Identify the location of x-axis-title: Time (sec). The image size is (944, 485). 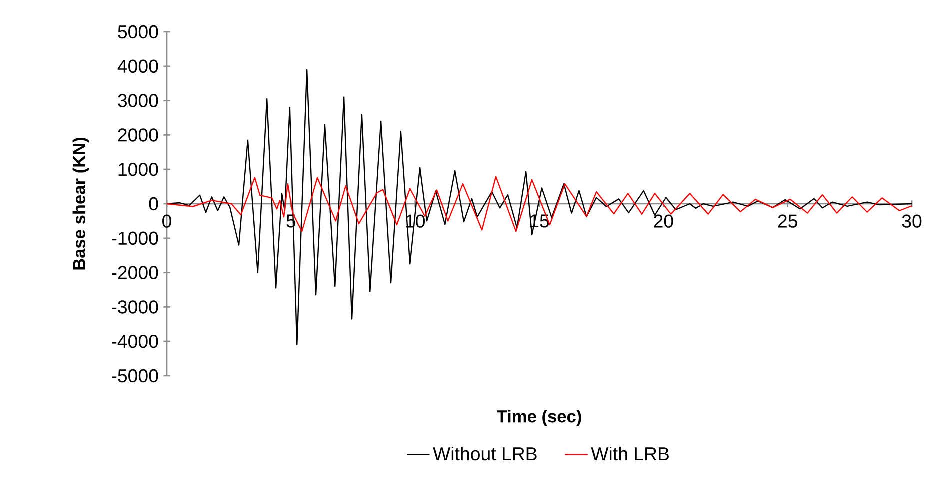
(539, 418).